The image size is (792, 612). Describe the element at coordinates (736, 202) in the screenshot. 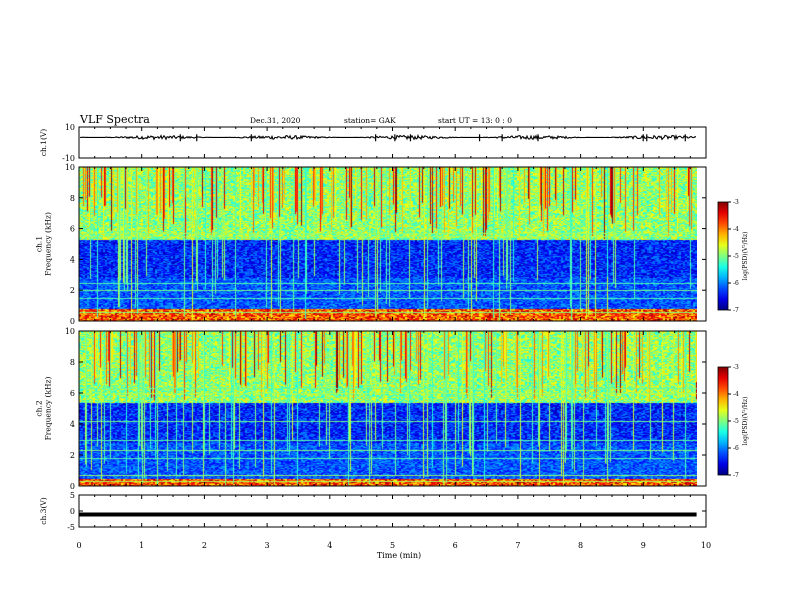

I see `ch1-colorbar-tick-label: -3` at that location.